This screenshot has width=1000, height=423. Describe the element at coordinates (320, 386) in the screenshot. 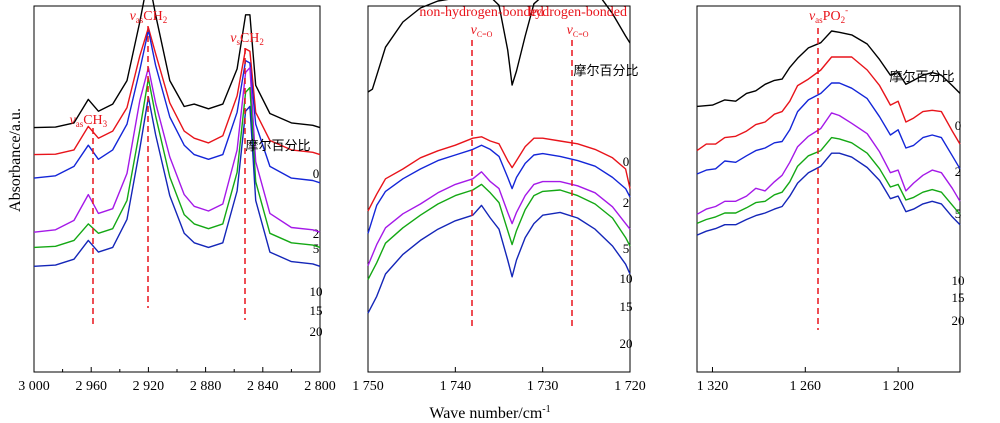

I see `x-tick-label: 2 800` at that location.